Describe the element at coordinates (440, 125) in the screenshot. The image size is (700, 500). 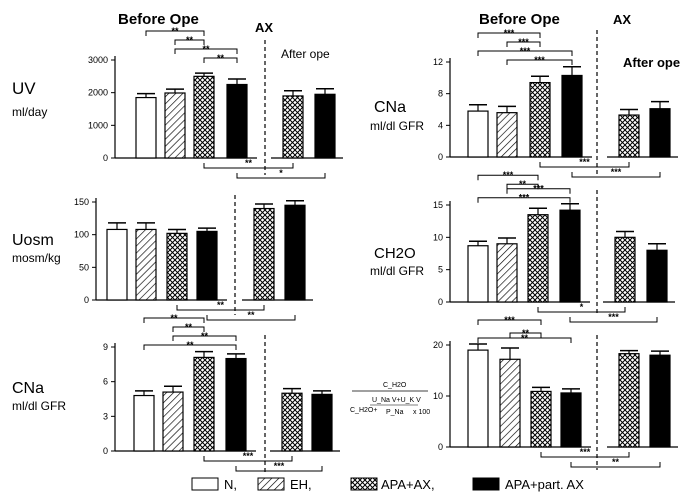
I see `y-tick-label: 4` at that location.